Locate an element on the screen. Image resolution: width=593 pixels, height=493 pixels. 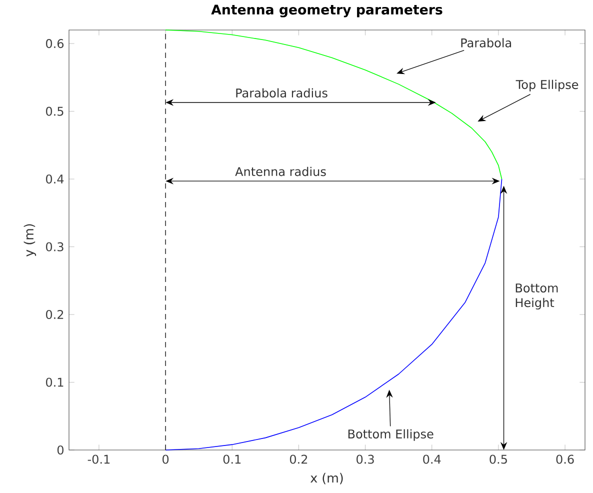
x-tick-label: 0.1 is located at coordinates (232, 459).